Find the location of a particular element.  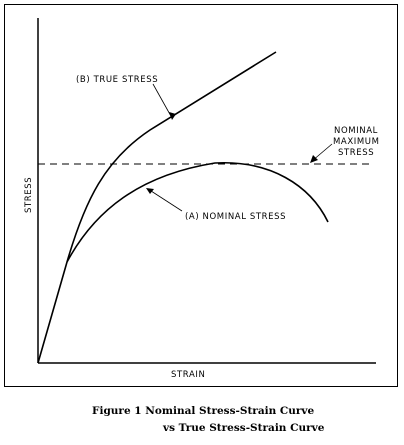

nominal-max-label-line2: MAXIMUM is located at coordinates (356, 142).